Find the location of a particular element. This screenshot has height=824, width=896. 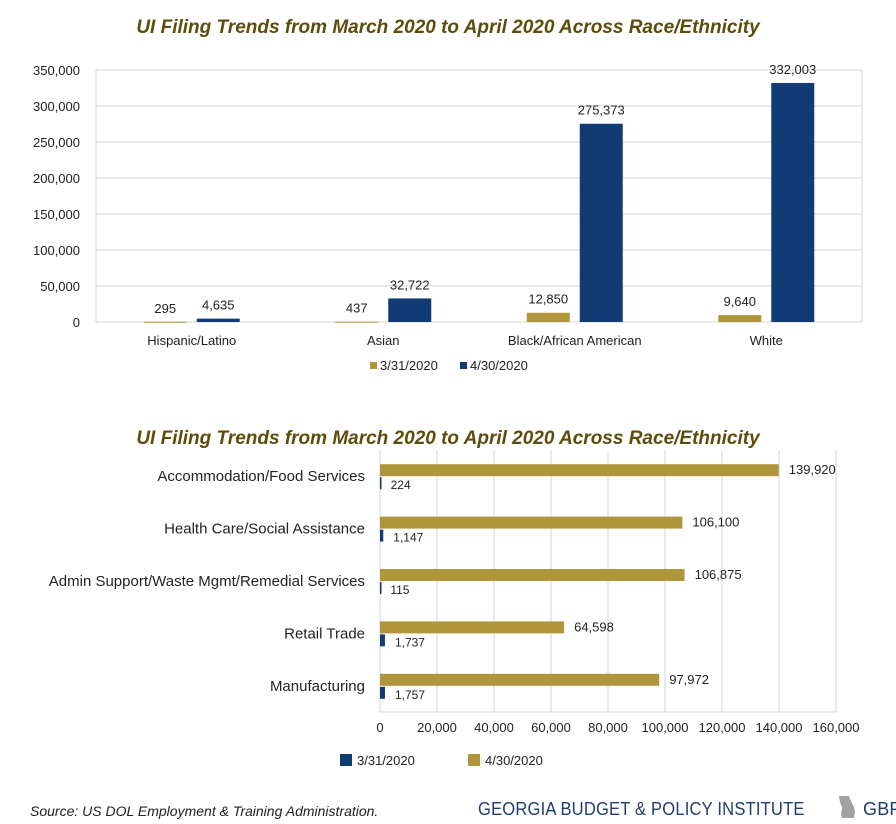

y-tick-label: 150,000 is located at coordinates (56, 214).